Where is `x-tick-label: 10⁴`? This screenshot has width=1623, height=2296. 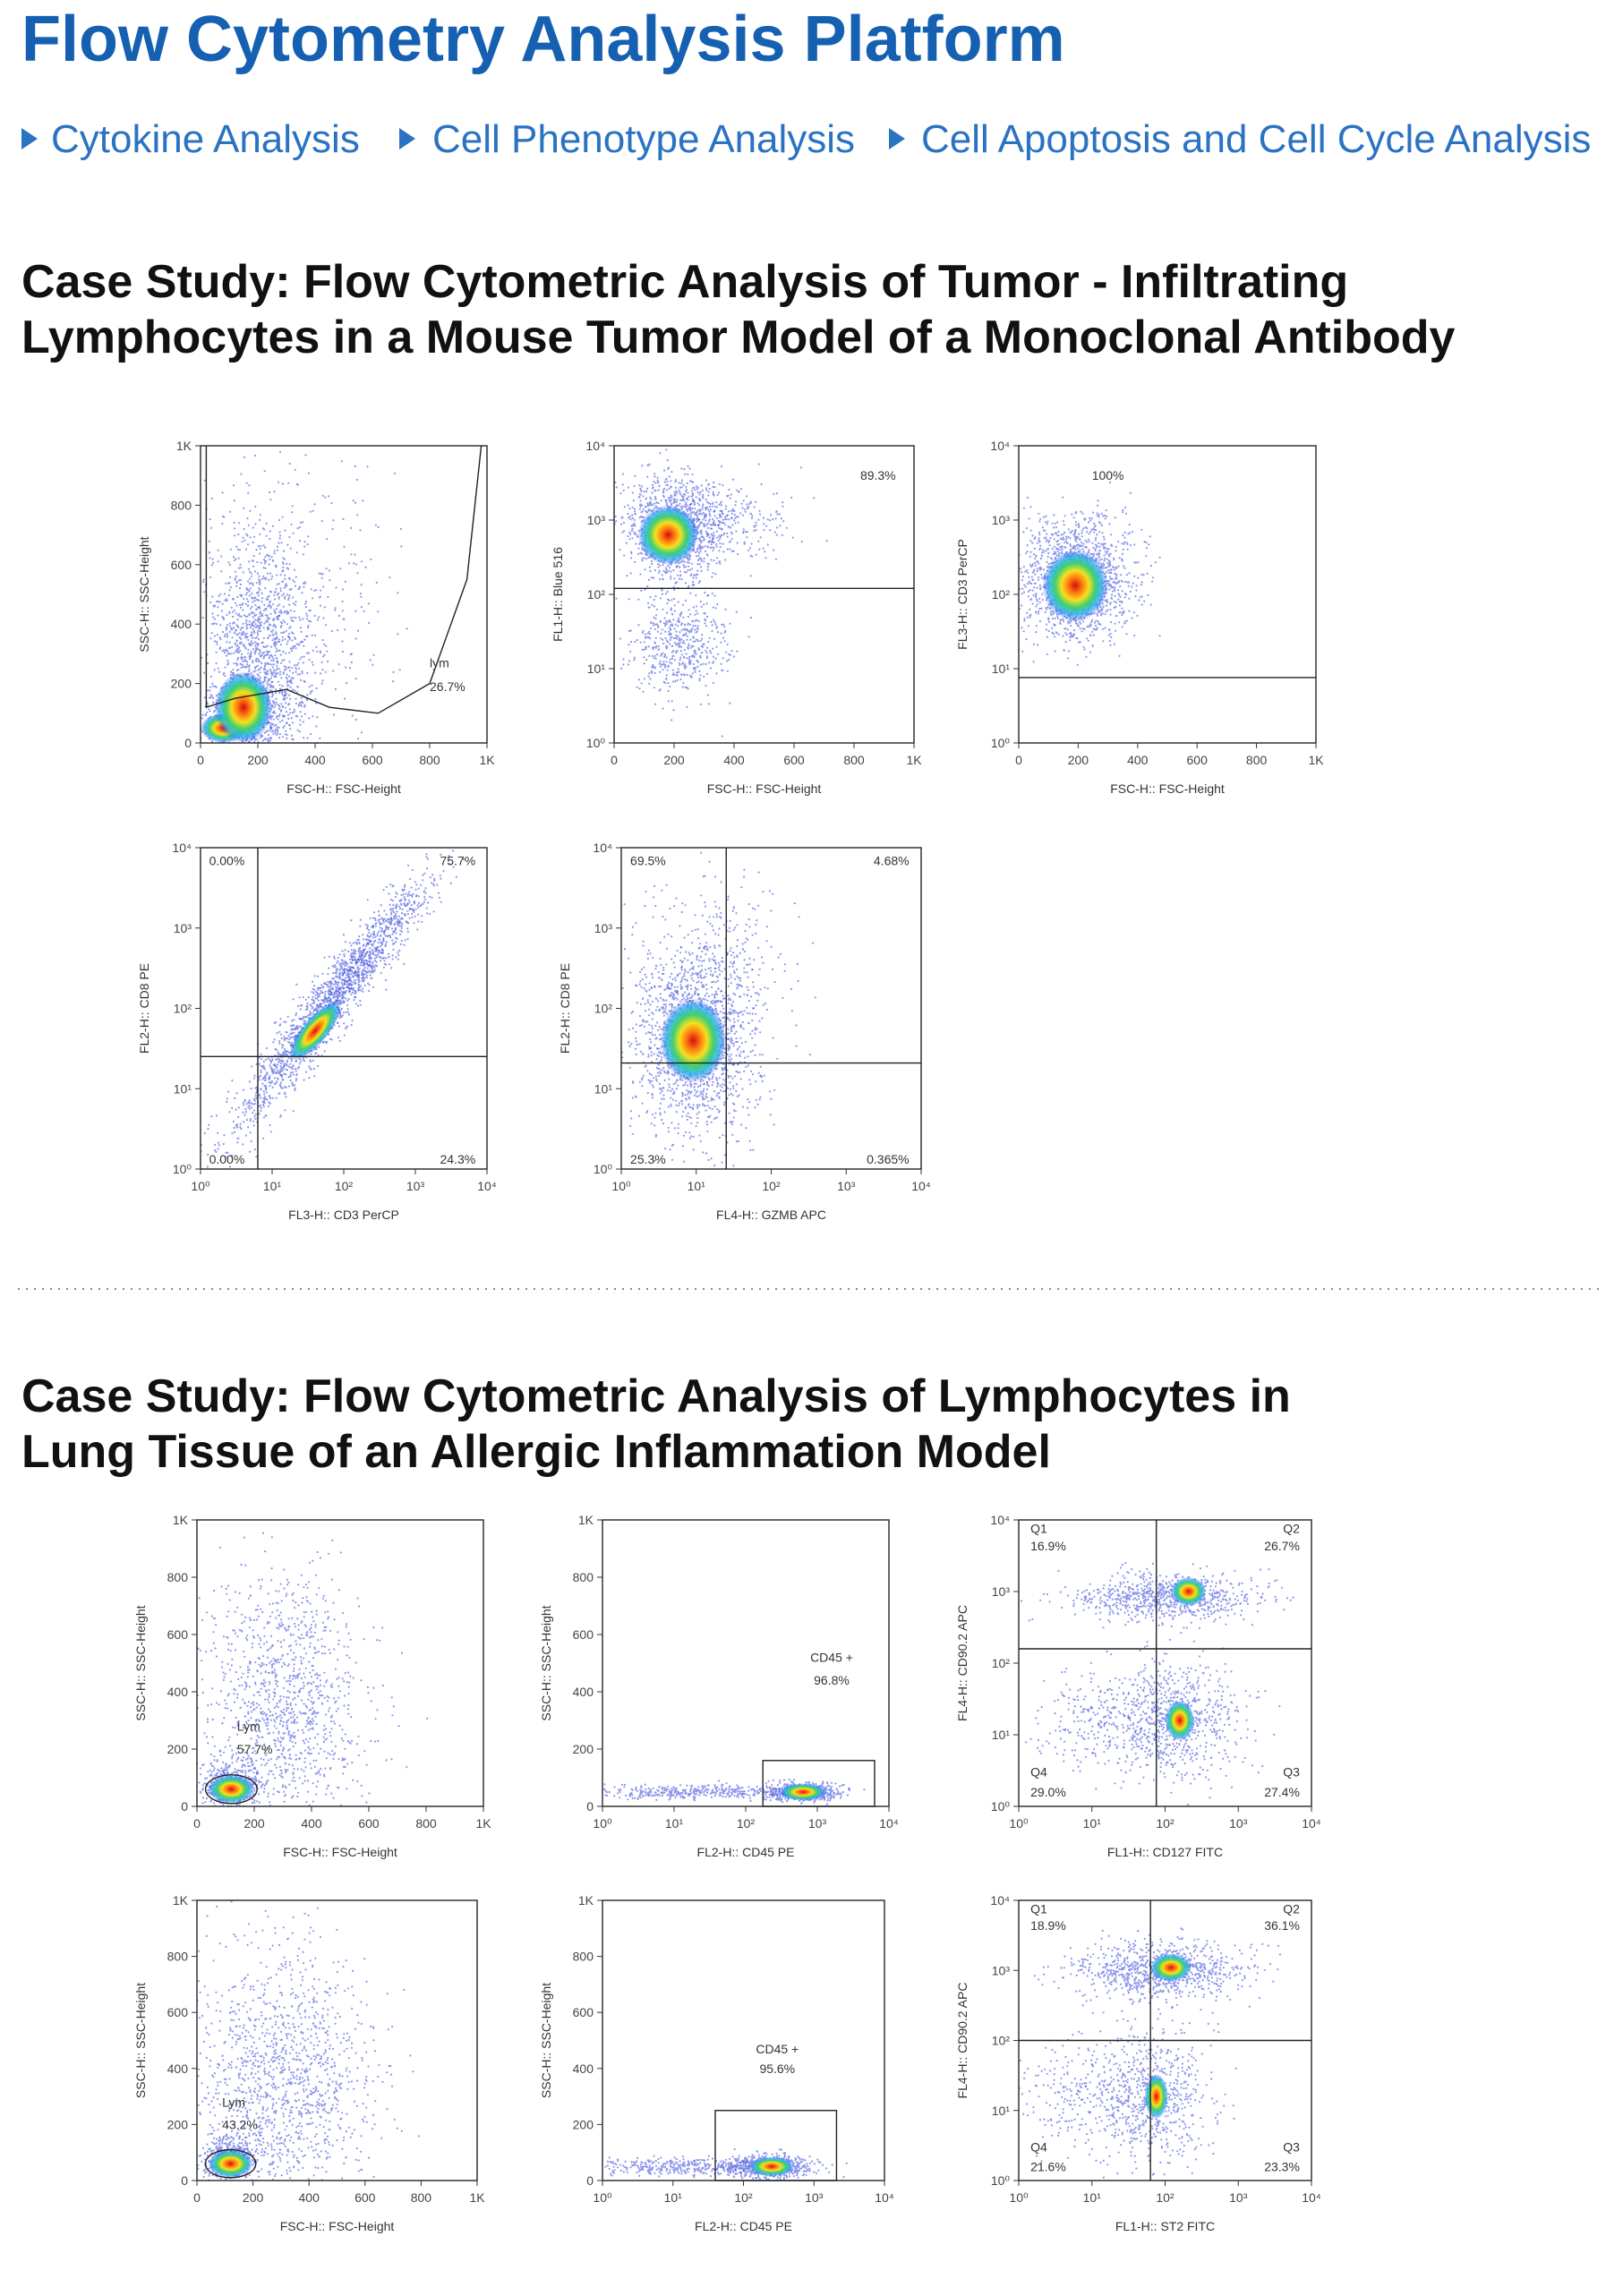
x-tick-label: 10⁴ is located at coordinates (889, 1823).